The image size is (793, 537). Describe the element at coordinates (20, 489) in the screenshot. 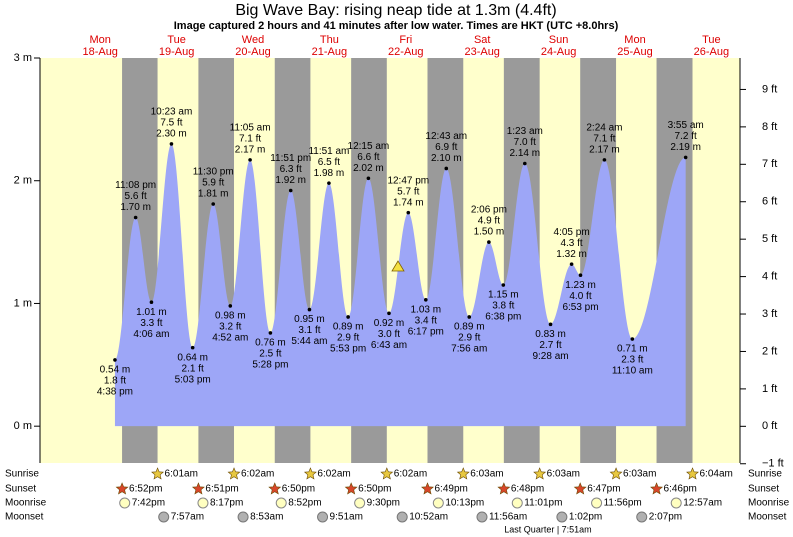

I see `row-label: Sunset` at that location.